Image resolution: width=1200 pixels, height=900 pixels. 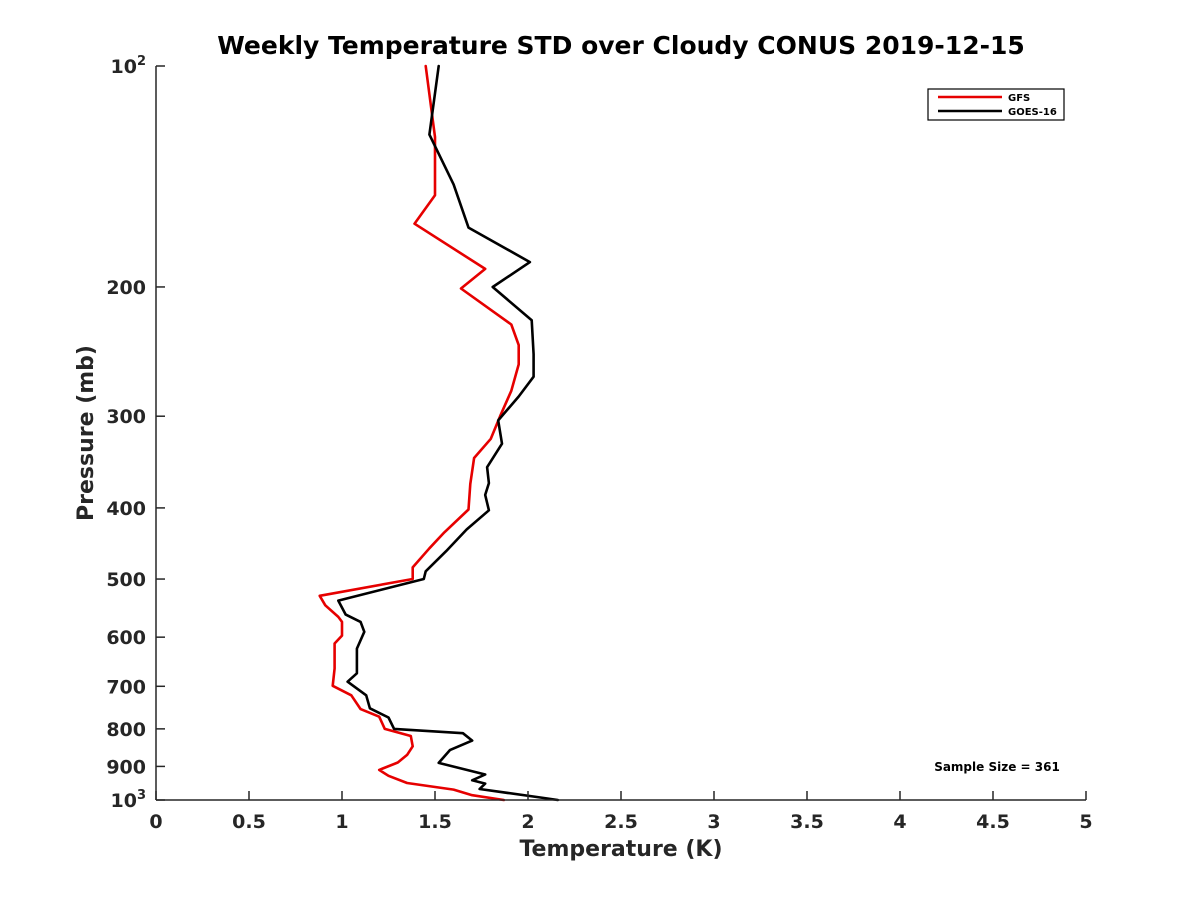 I want to click on x-tick-label: 2, so click(x=527, y=822).